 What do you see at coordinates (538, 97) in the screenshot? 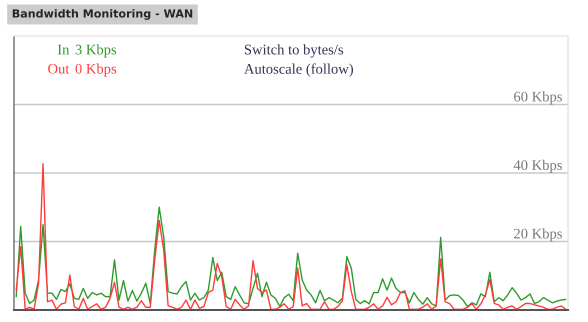
I see `y-tick-label: 60 Kbps` at bounding box center [538, 97].